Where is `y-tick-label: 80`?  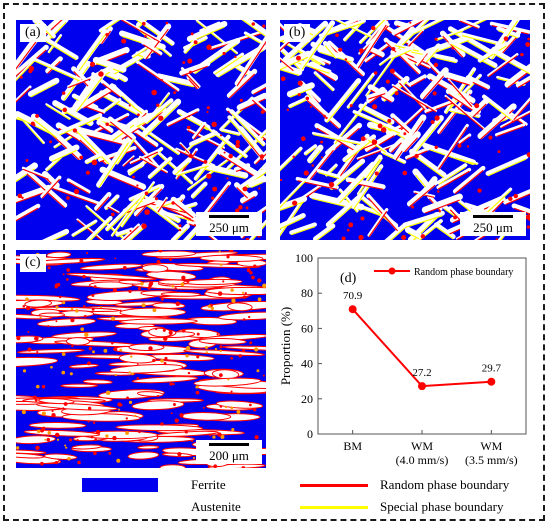 y-tick-label: 80 is located at coordinates (307, 293).